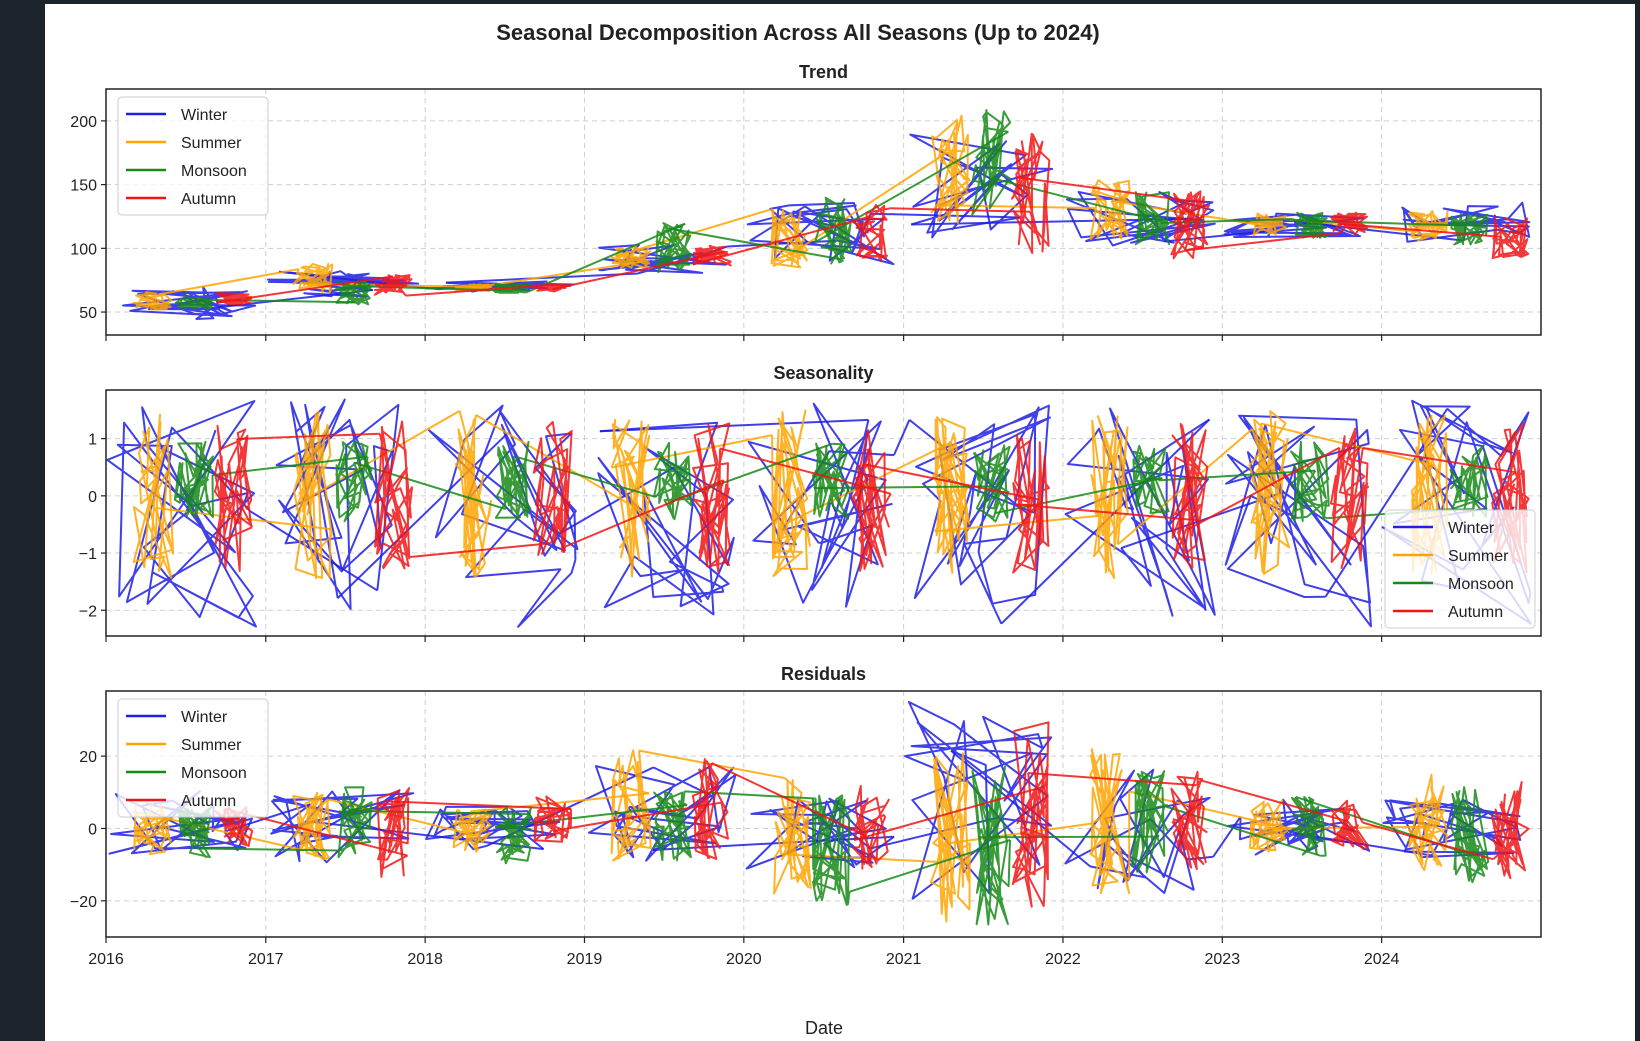  I want to click on y-tick-label: 100, so click(83, 249).